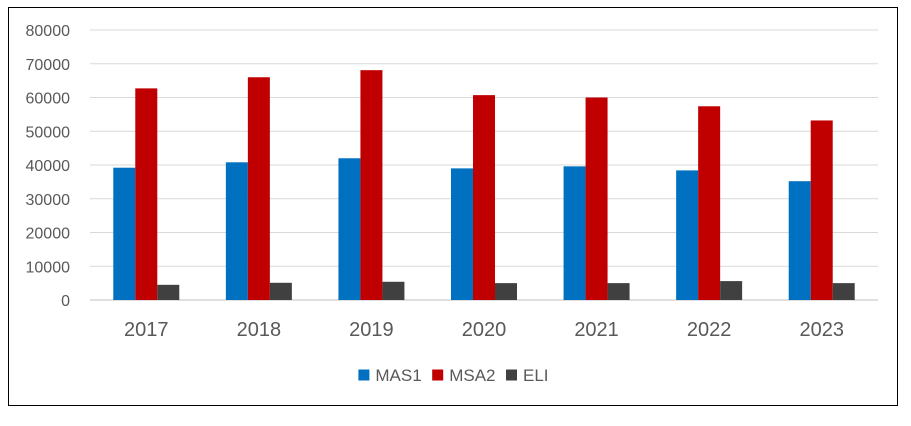 The width and height of the screenshot is (911, 426). I want to click on legend-label-mas1: MAS1, so click(398, 375).